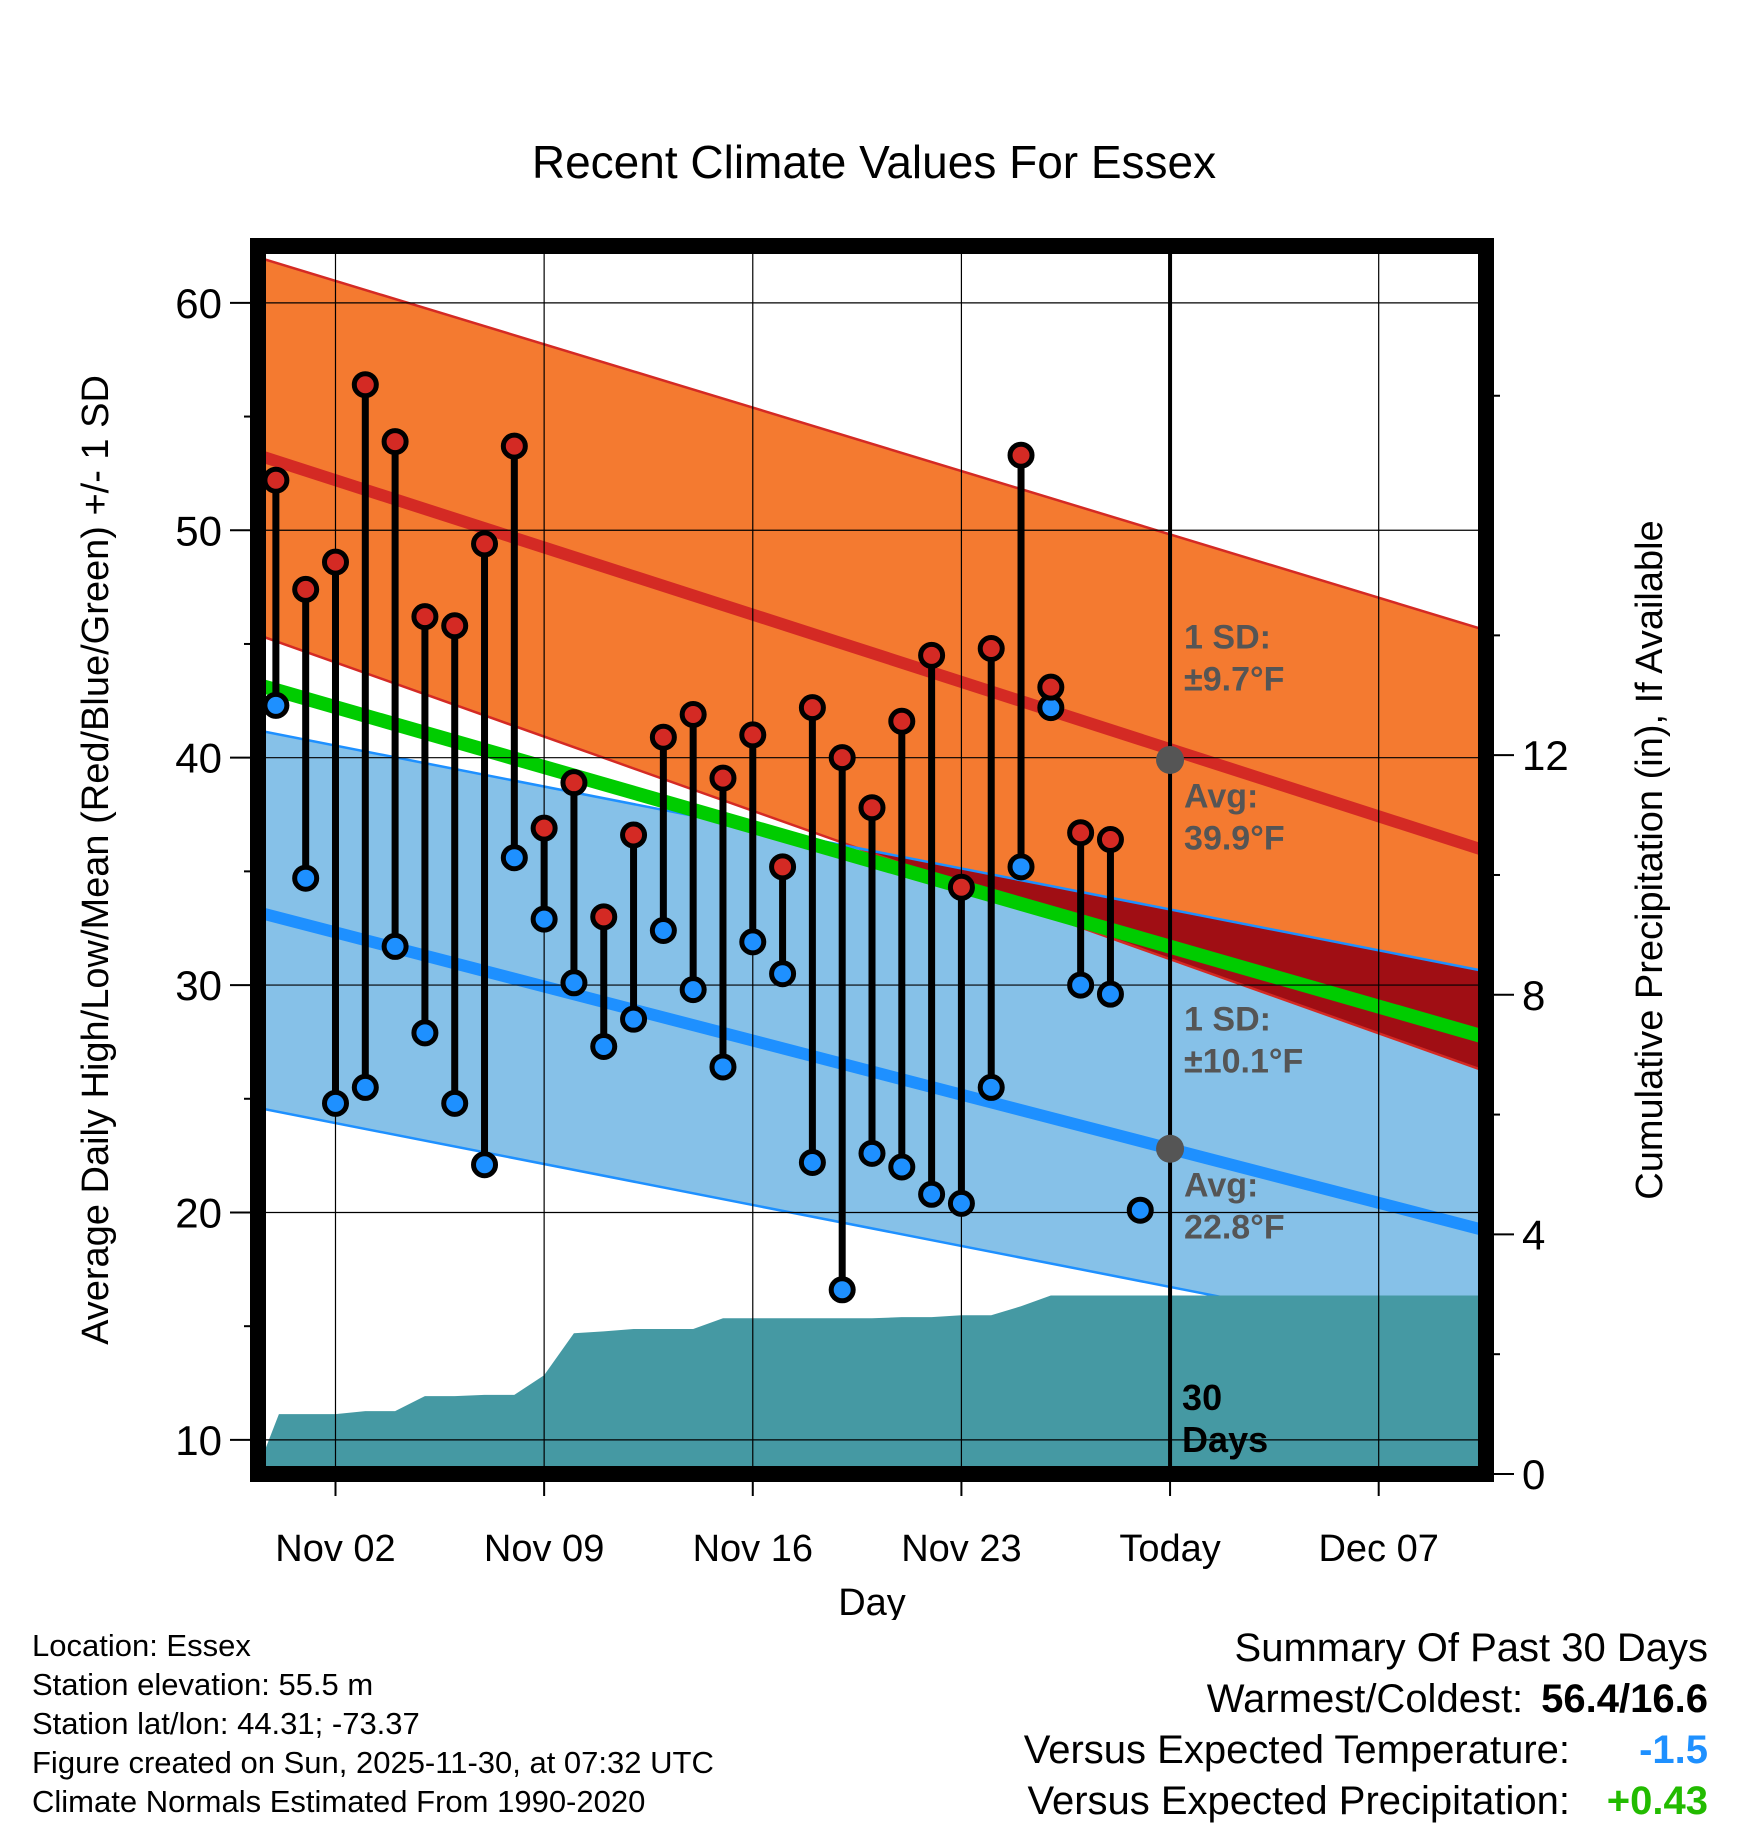  I want to click on summary-temp-row: Versus Expected Temperature: -1.5, so click(1366, 1750).